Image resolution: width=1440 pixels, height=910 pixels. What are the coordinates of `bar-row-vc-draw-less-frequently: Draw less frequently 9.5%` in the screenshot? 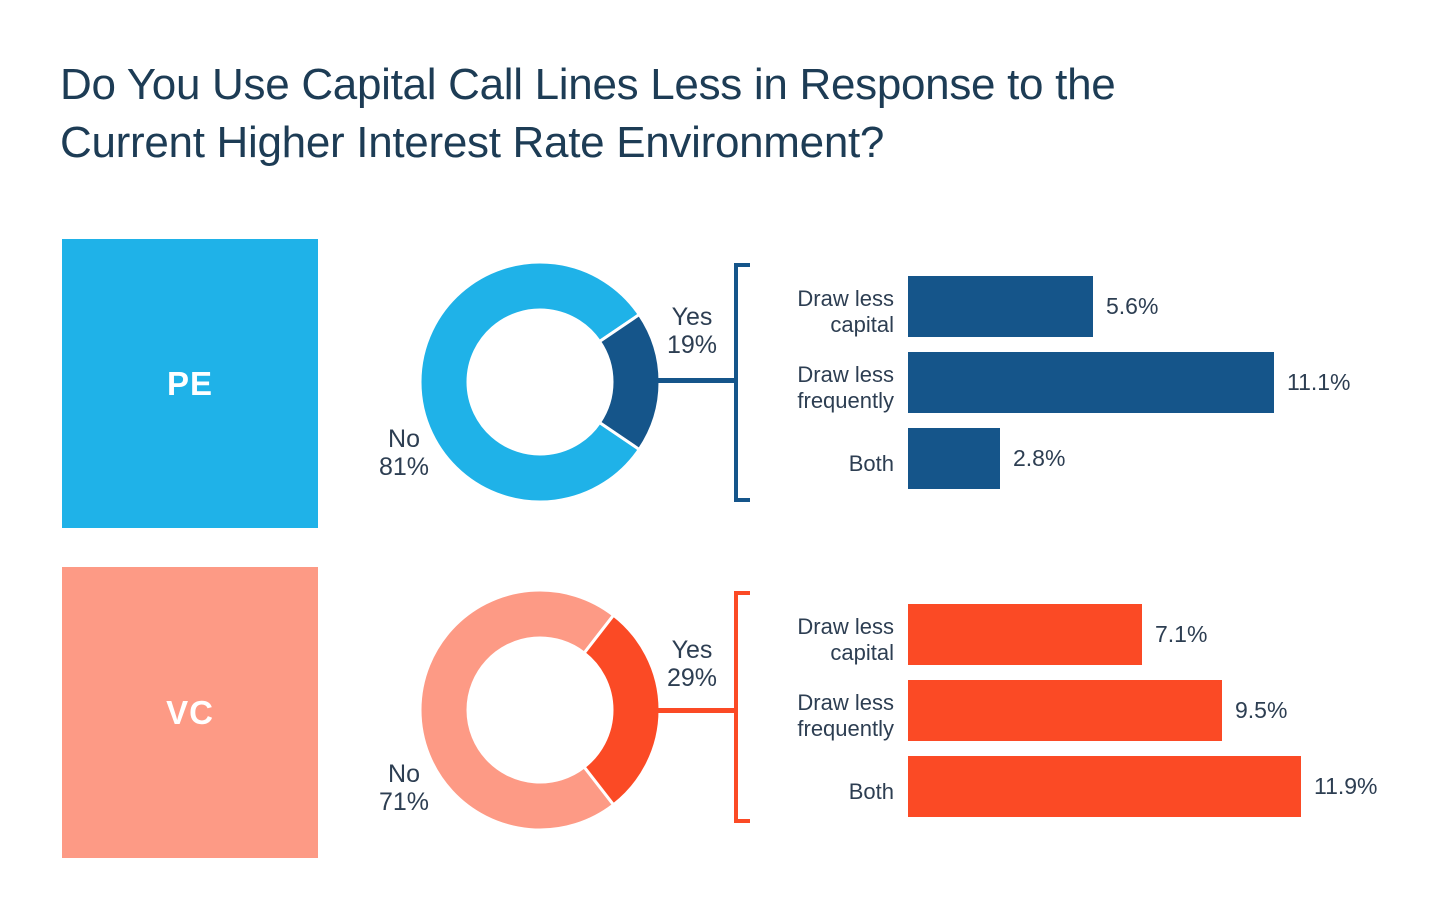 It's located at (1100, 710).